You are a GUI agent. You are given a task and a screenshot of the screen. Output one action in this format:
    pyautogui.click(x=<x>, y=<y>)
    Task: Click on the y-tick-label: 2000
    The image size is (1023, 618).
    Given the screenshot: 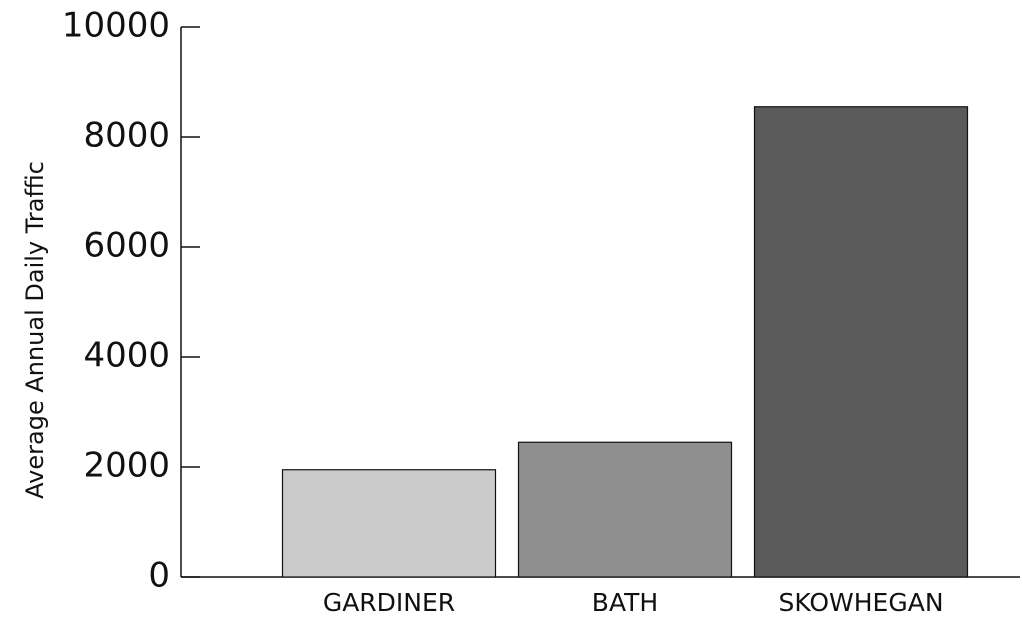 What is the action you would take?
    pyautogui.click(x=126, y=466)
    